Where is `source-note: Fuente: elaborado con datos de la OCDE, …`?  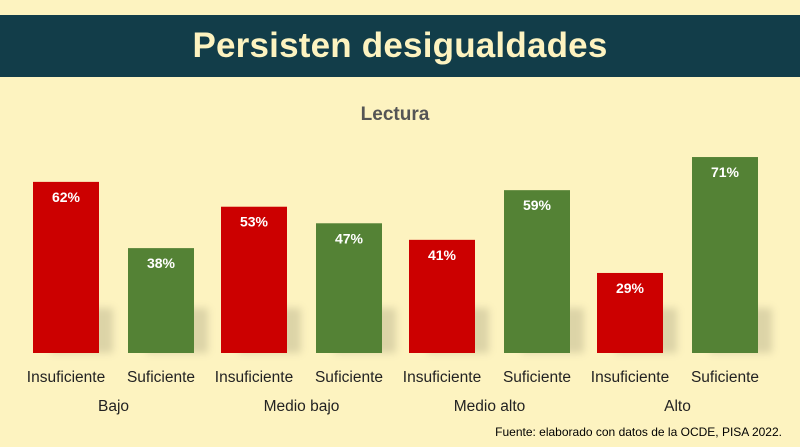 source-note: Fuente: elaborado con datos de la OCDE, … is located at coordinates (638, 432).